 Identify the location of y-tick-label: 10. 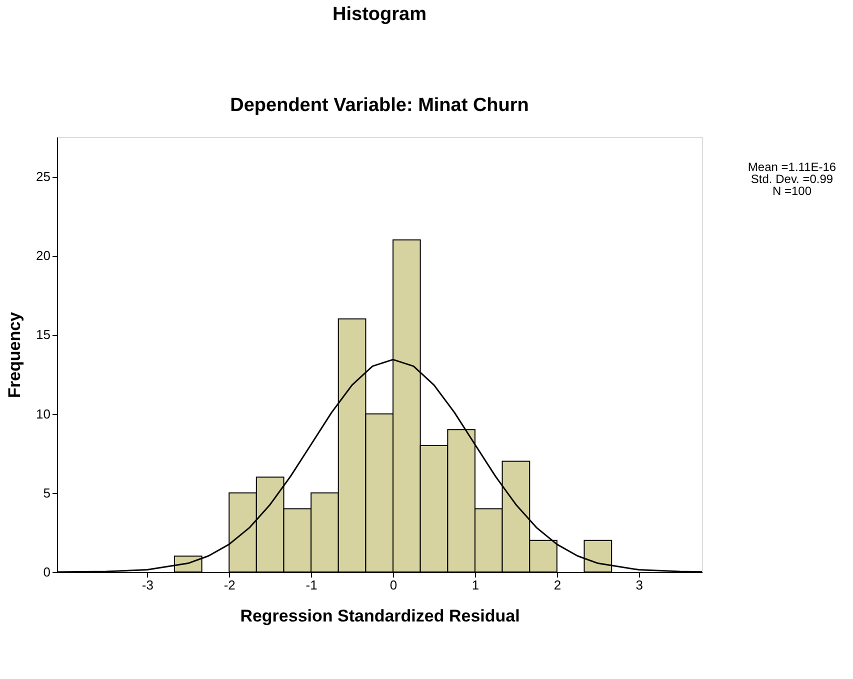
(43, 414).